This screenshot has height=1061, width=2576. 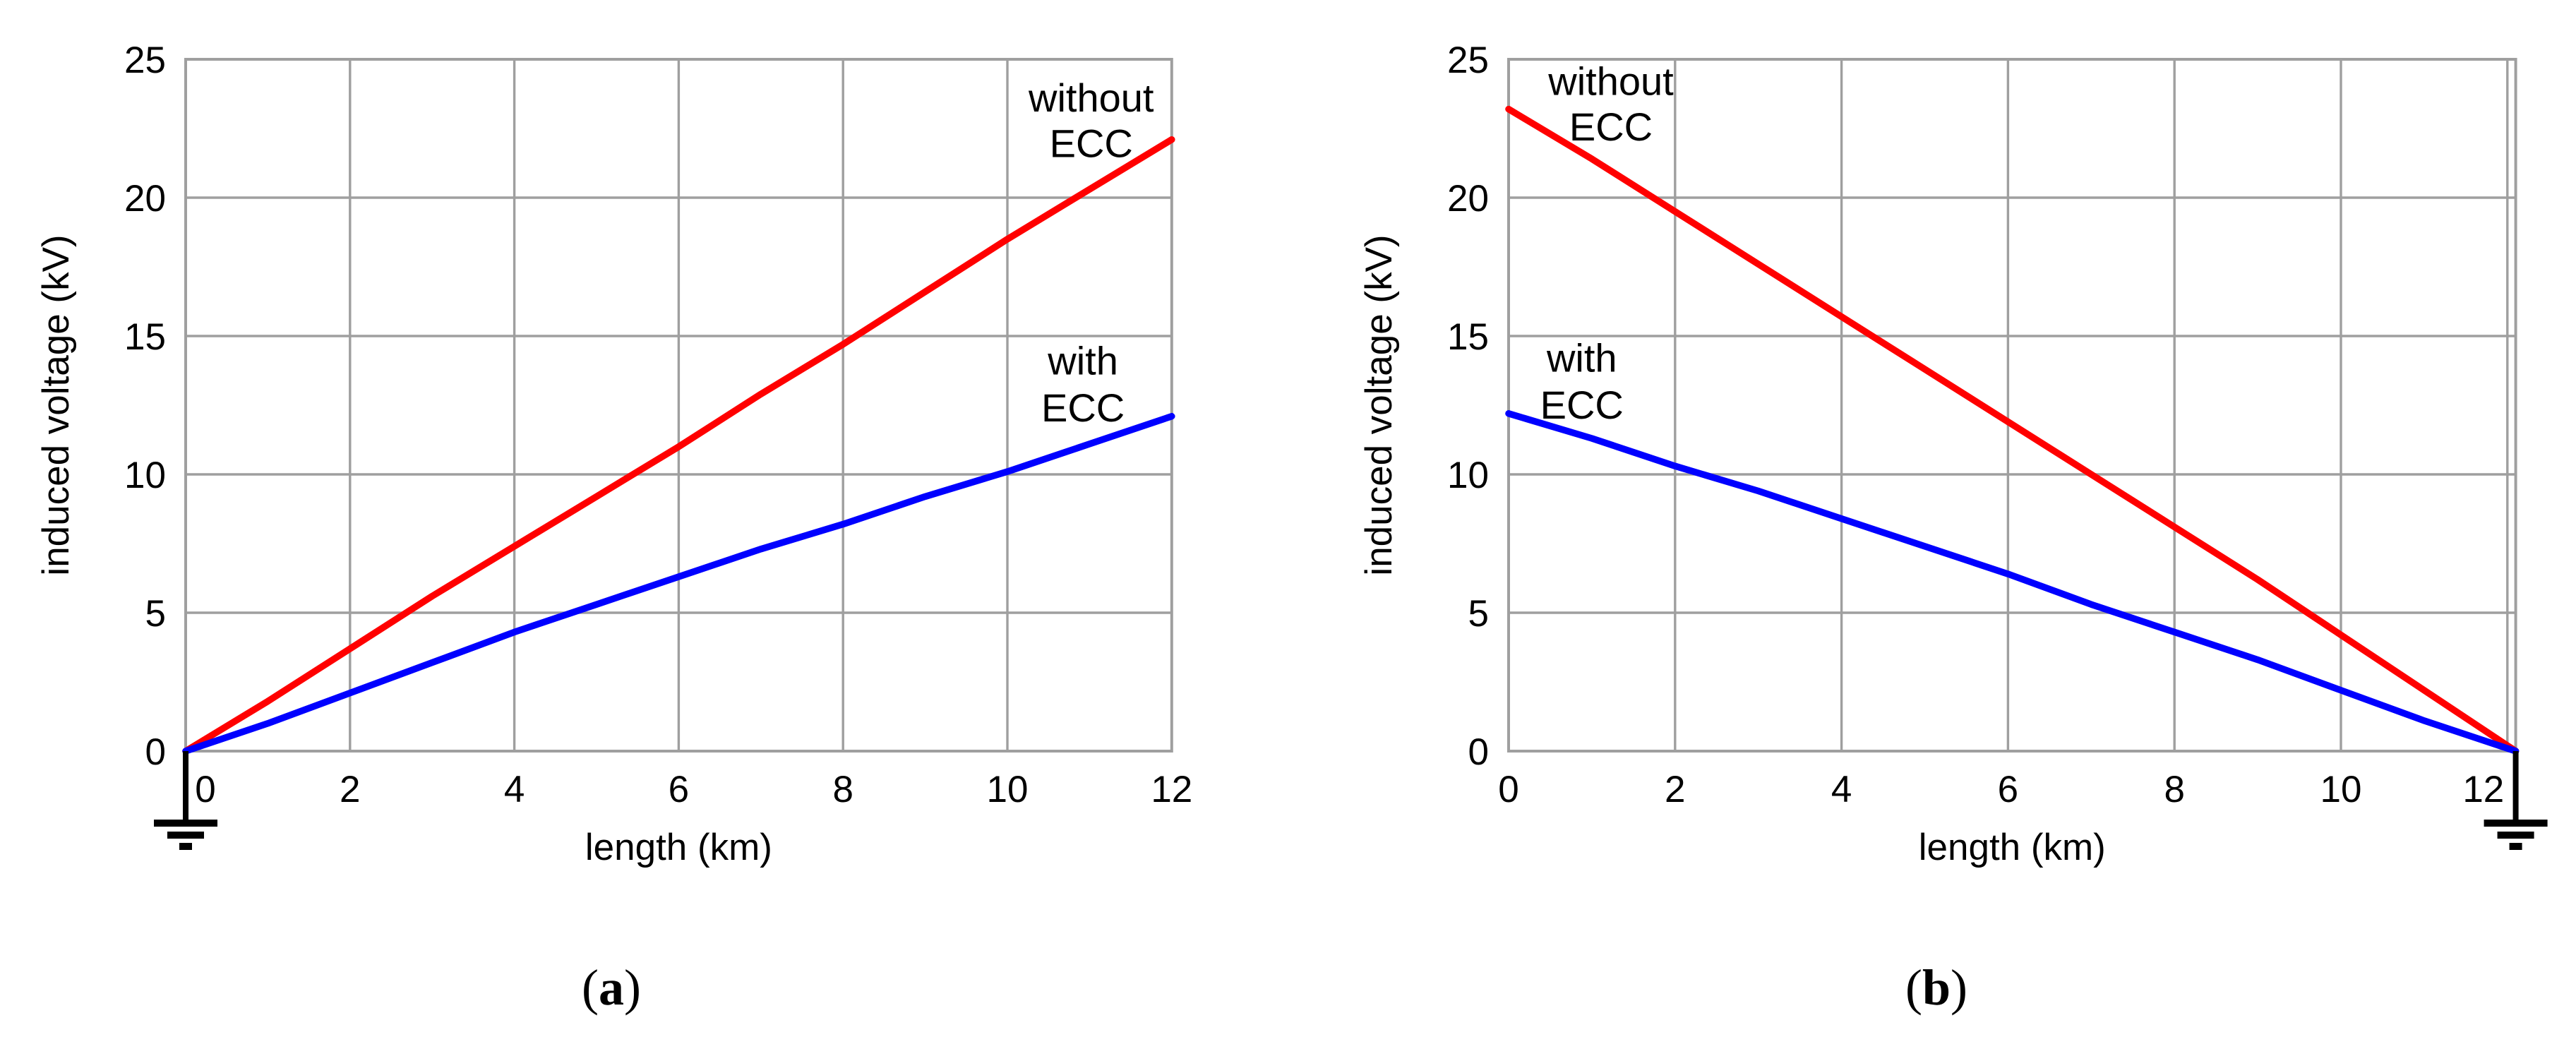 What do you see at coordinates (1936, 987) in the screenshot?
I see `figure-caption-b: (b)` at bounding box center [1936, 987].